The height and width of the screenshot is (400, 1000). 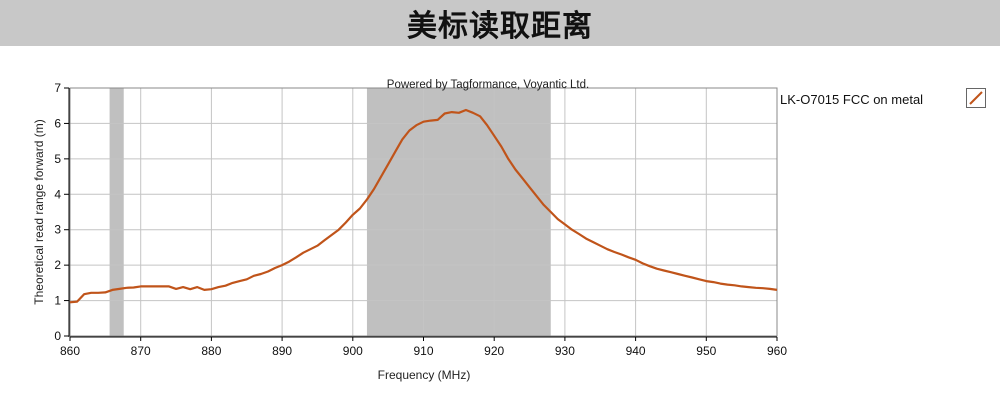 I want to click on legend-label: LK-O7015 FCC on metal, so click(x=852, y=99).